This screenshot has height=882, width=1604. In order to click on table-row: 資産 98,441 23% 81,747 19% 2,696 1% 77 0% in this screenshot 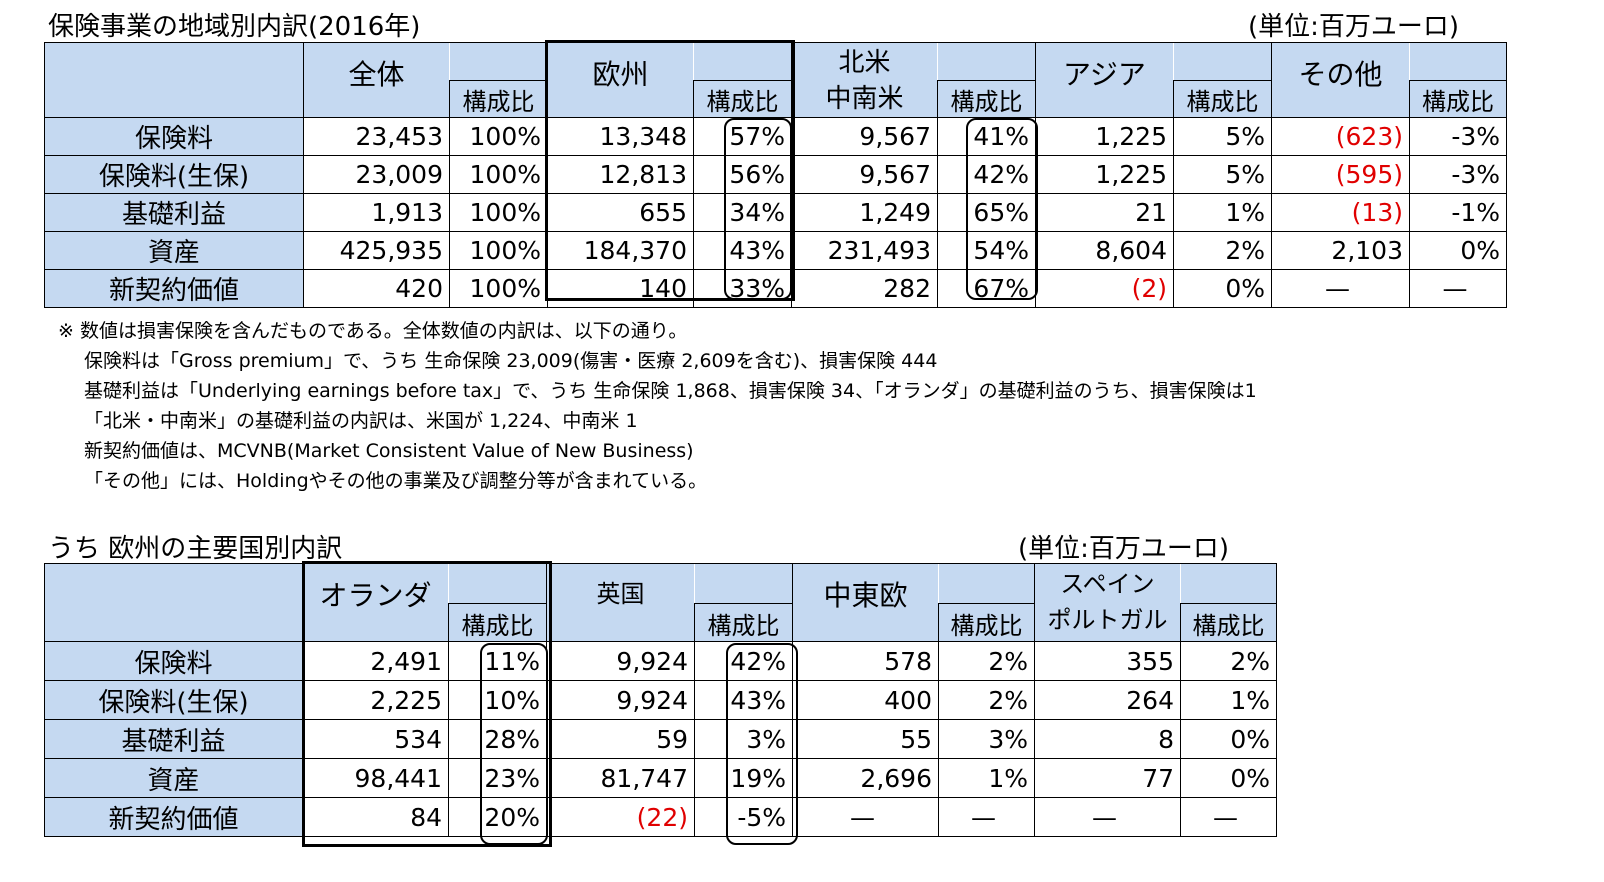, I will do `click(660, 778)`.